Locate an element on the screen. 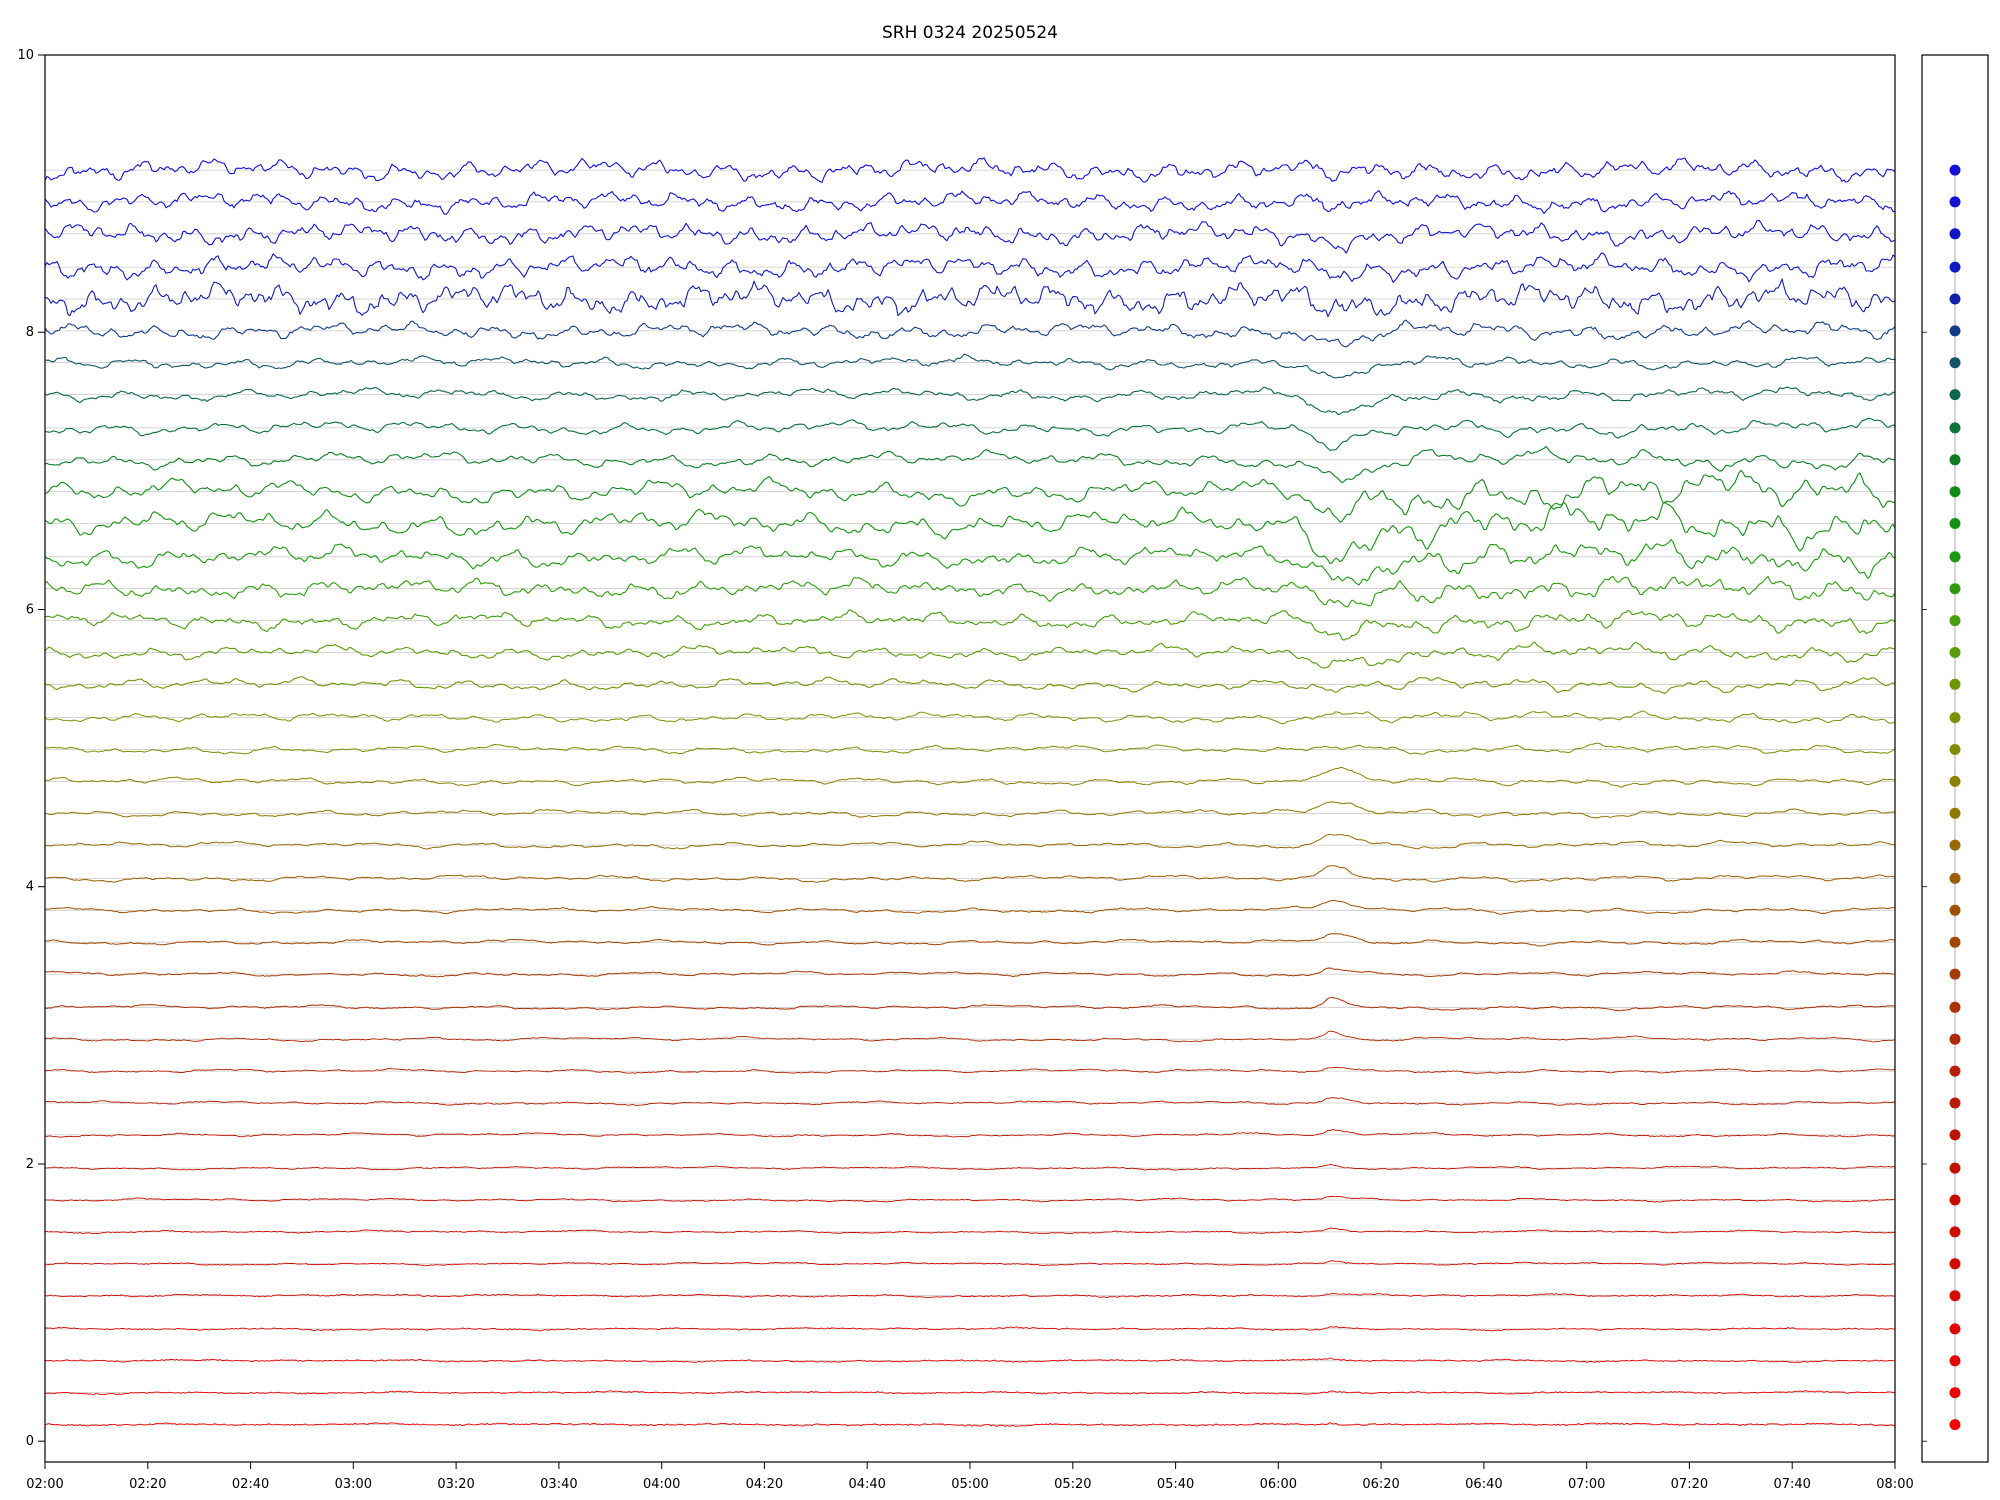 The image size is (2000, 1500). y-tick-label: 2 is located at coordinates (30, 1164).